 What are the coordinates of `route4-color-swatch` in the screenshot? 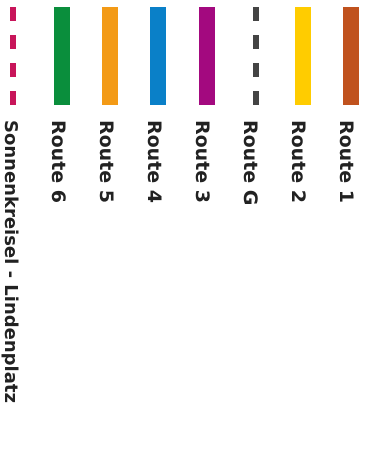 It's located at (158, 56).